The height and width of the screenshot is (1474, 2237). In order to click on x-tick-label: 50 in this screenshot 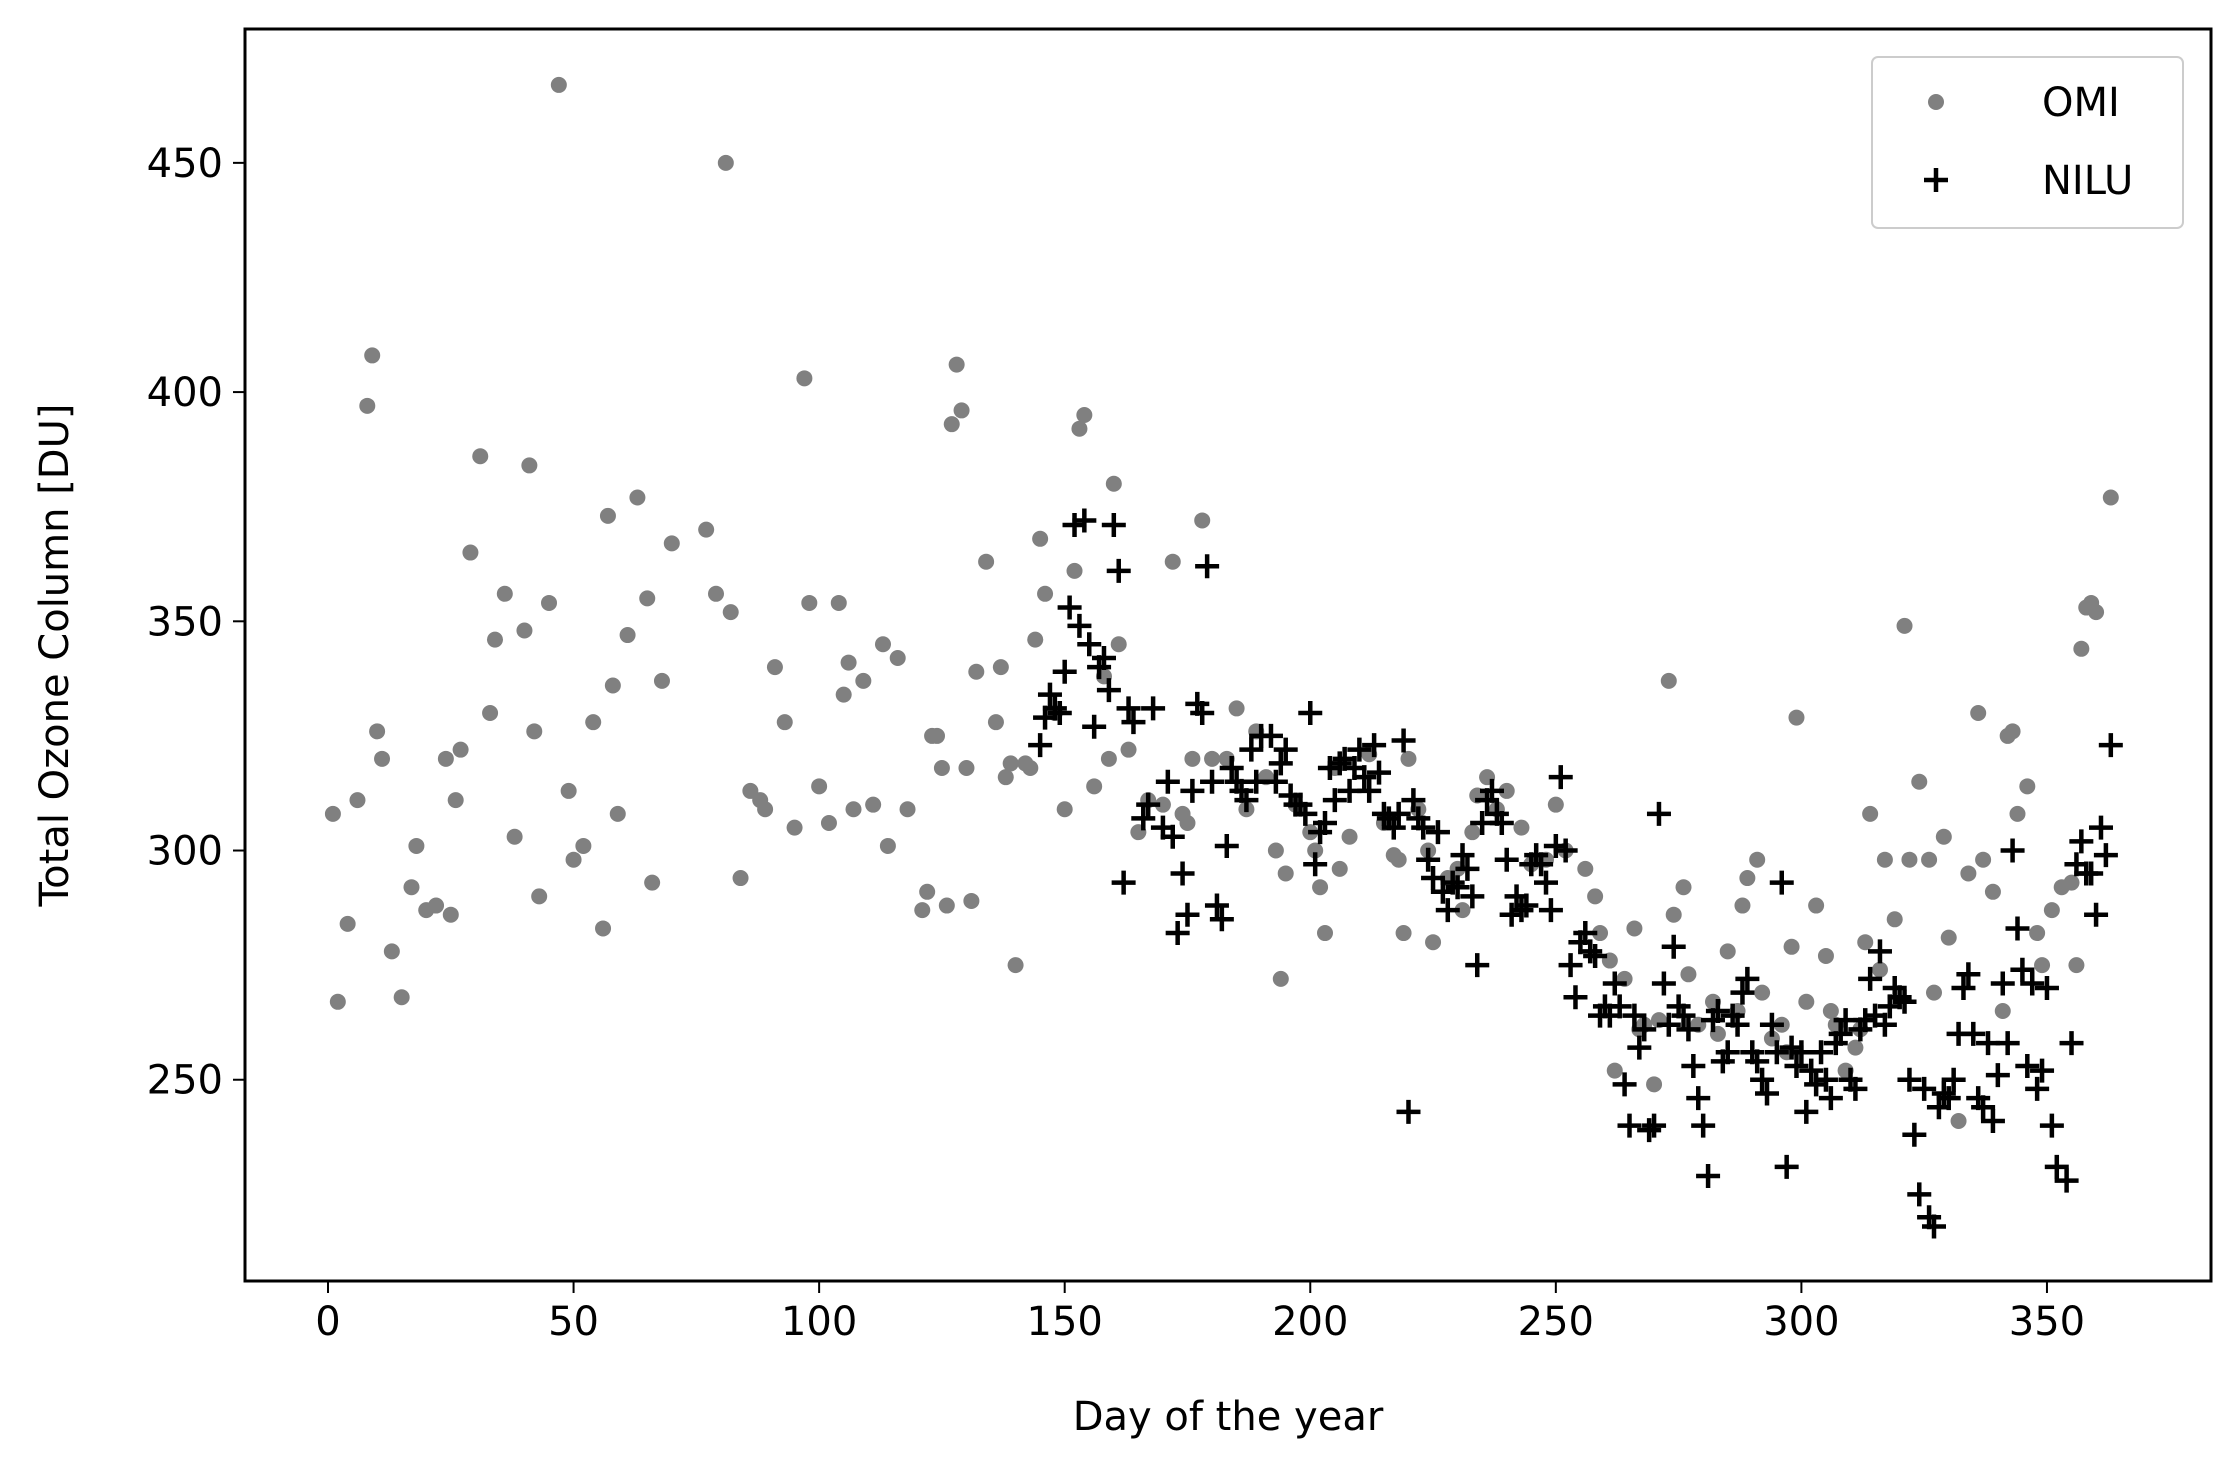, I will do `click(573, 1322)`.